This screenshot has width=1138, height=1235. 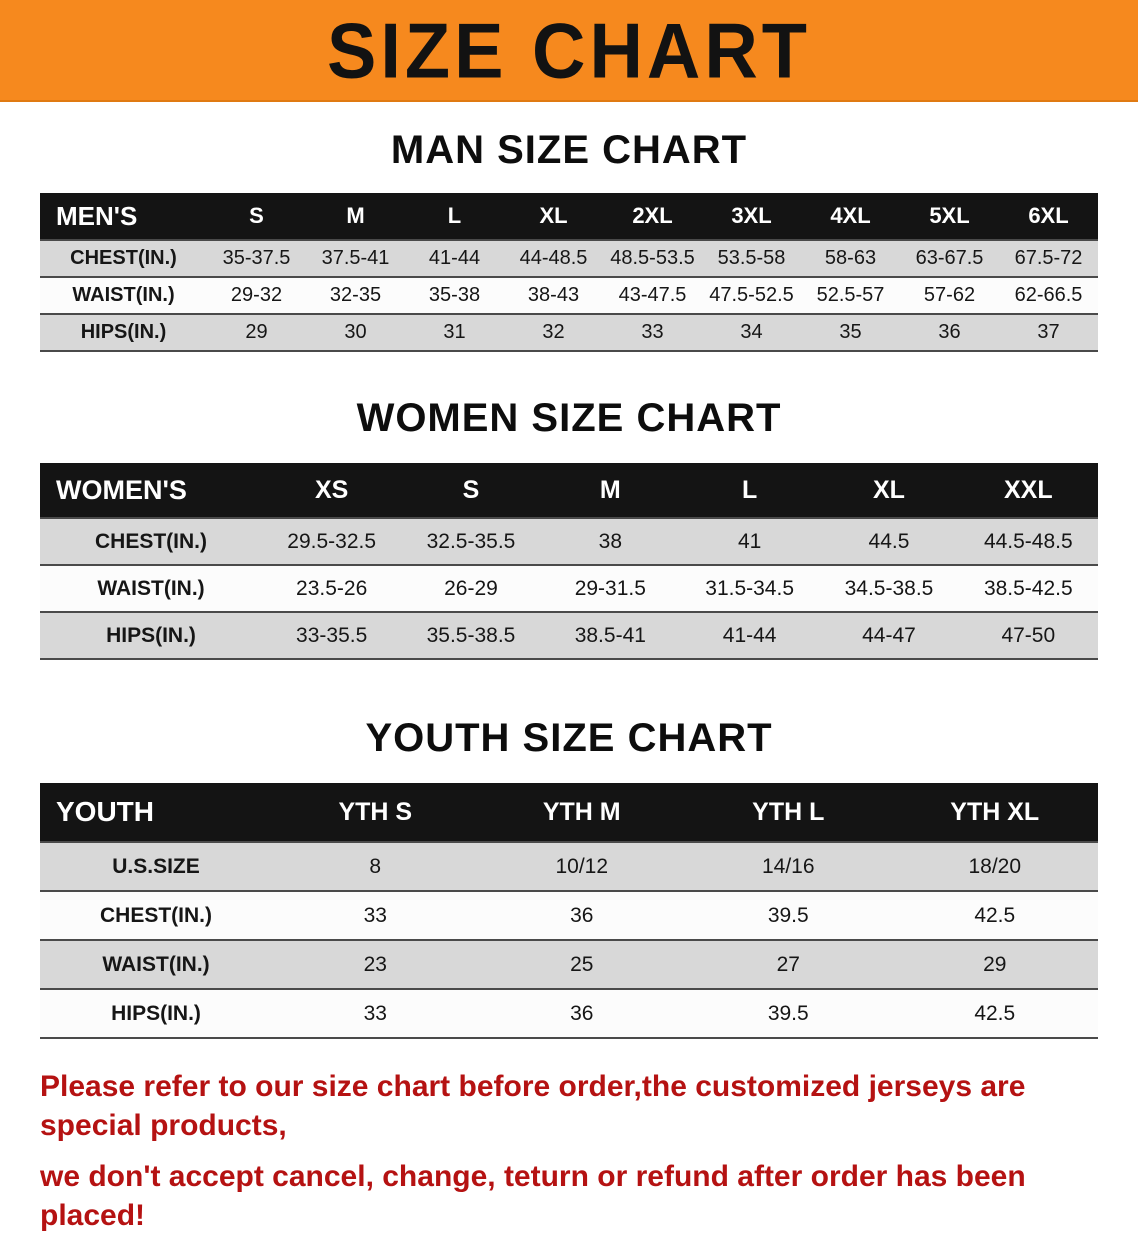 What do you see at coordinates (332, 588) in the screenshot?
I see `value-cell: 23.5-26` at bounding box center [332, 588].